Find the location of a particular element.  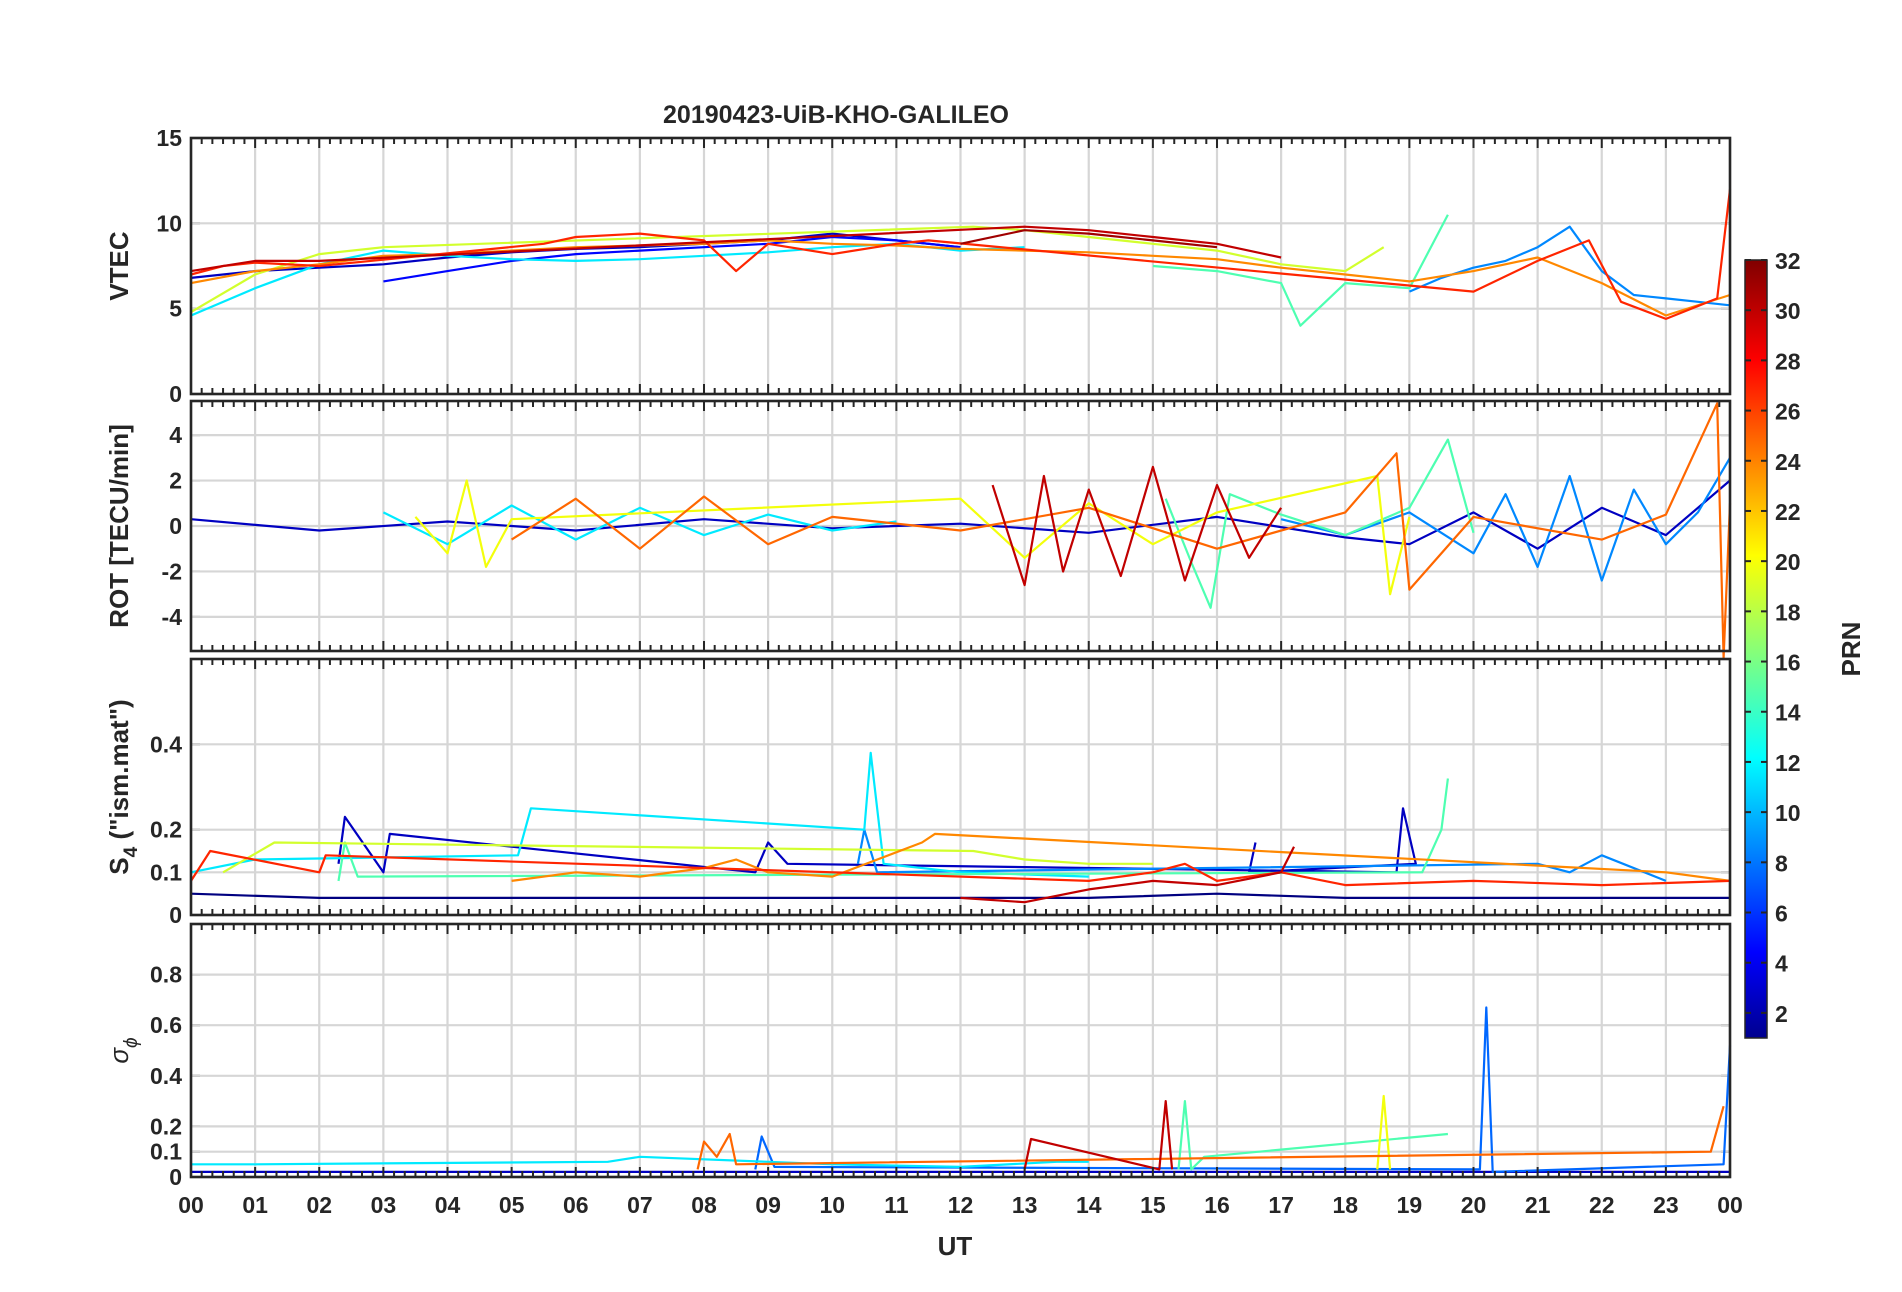

y-label-subscript: 4 is located at coordinates (131, 851).